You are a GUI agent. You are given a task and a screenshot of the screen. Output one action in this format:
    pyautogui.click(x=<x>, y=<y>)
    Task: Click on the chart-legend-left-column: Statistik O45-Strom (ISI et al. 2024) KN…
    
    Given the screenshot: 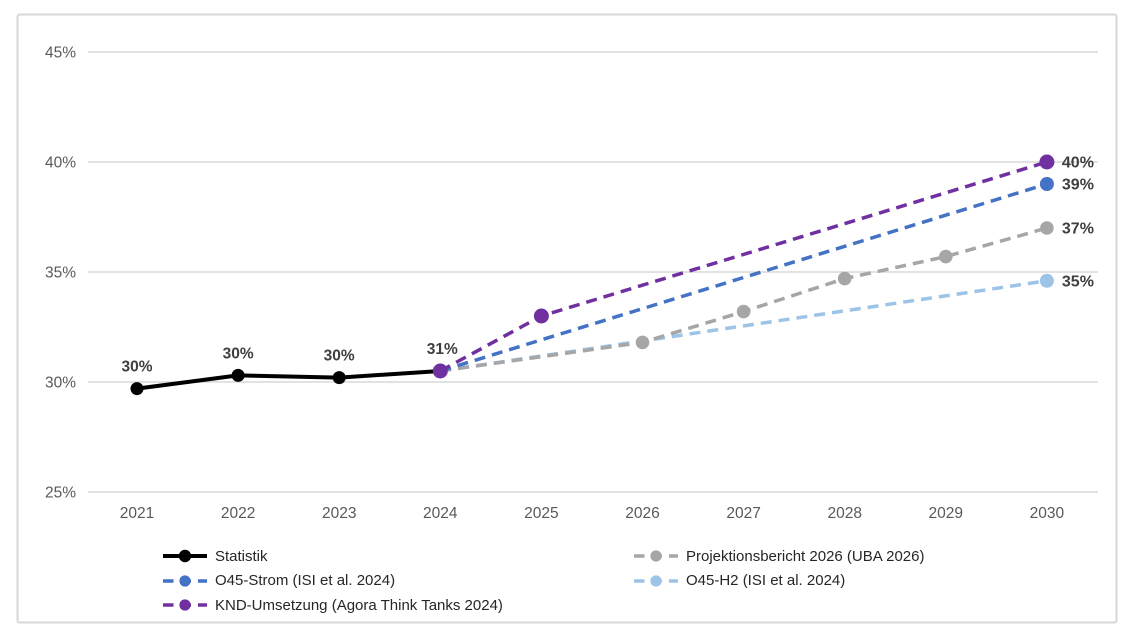 What is the action you would take?
    pyautogui.click(x=332, y=581)
    